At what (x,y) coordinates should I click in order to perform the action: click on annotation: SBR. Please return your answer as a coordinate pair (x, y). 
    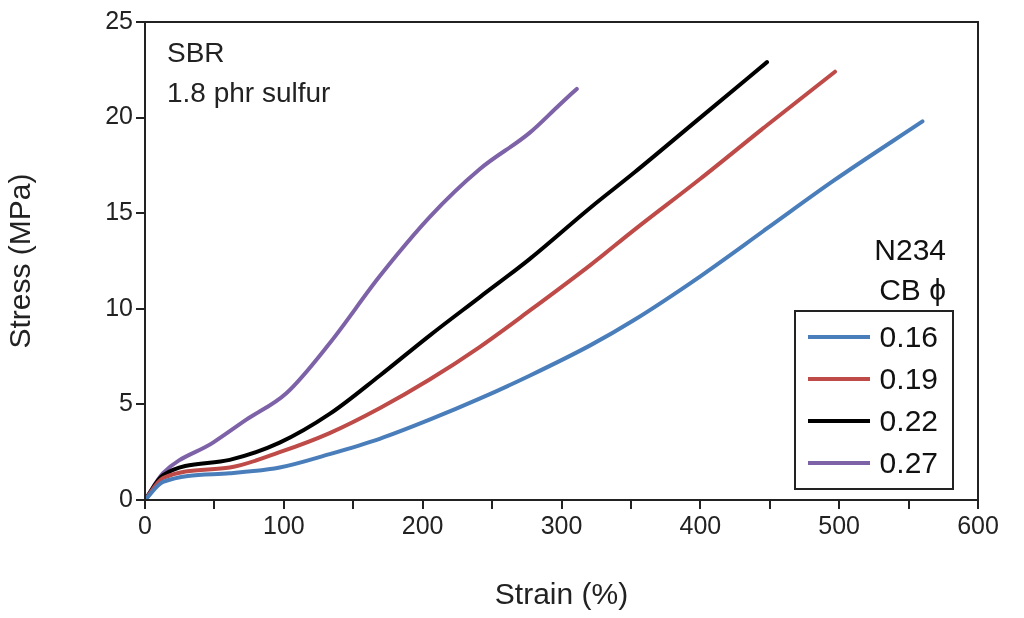
    Looking at the image, I should click on (196, 52).